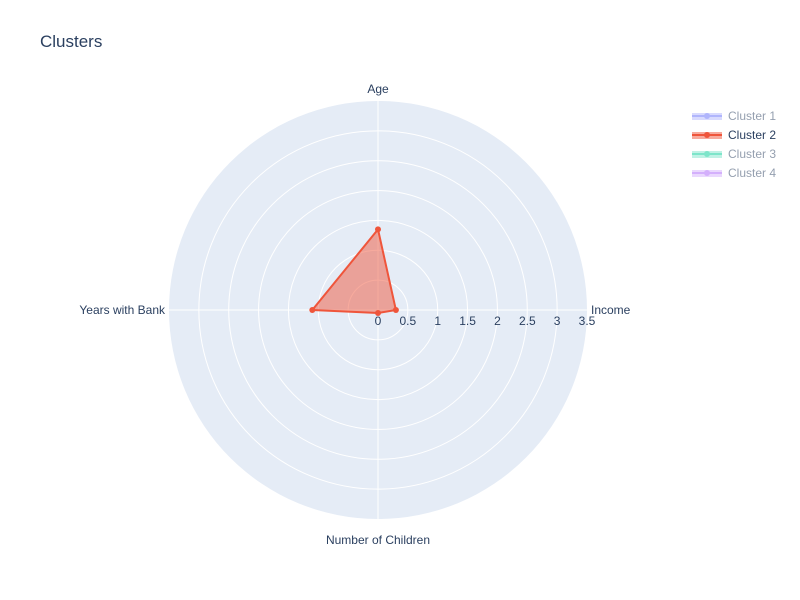  Describe the element at coordinates (437, 321) in the screenshot. I see `radial-tick-label: 1` at that location.